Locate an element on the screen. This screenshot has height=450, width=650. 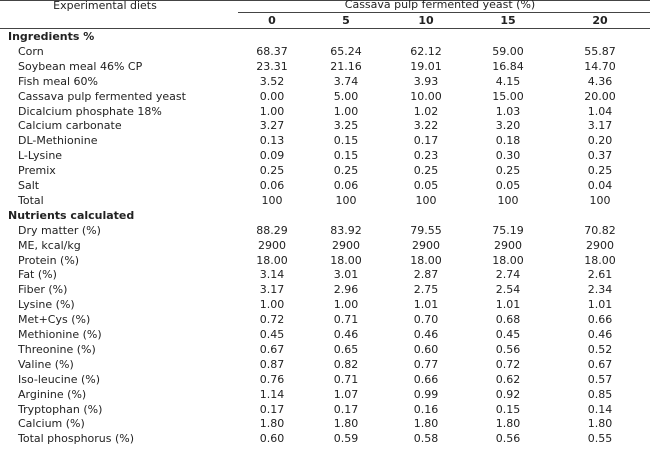
cell-value: 15.00 is located at coordinates (508, 96).